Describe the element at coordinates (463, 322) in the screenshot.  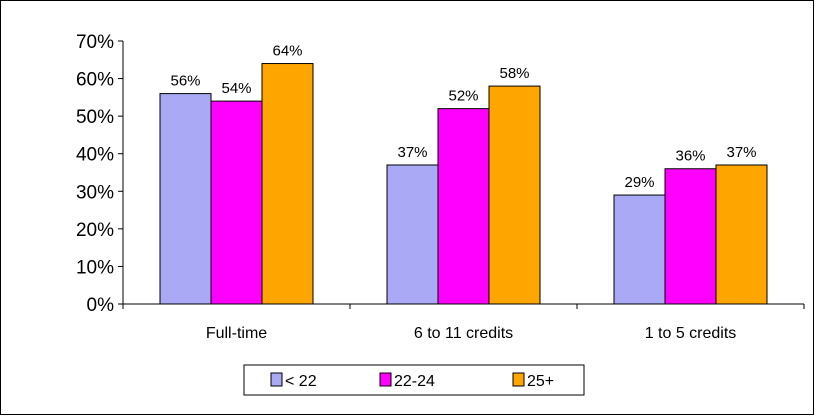
I see `x-axis: Full-time 6 to 11 credits 1 to 5 credits` at that location.